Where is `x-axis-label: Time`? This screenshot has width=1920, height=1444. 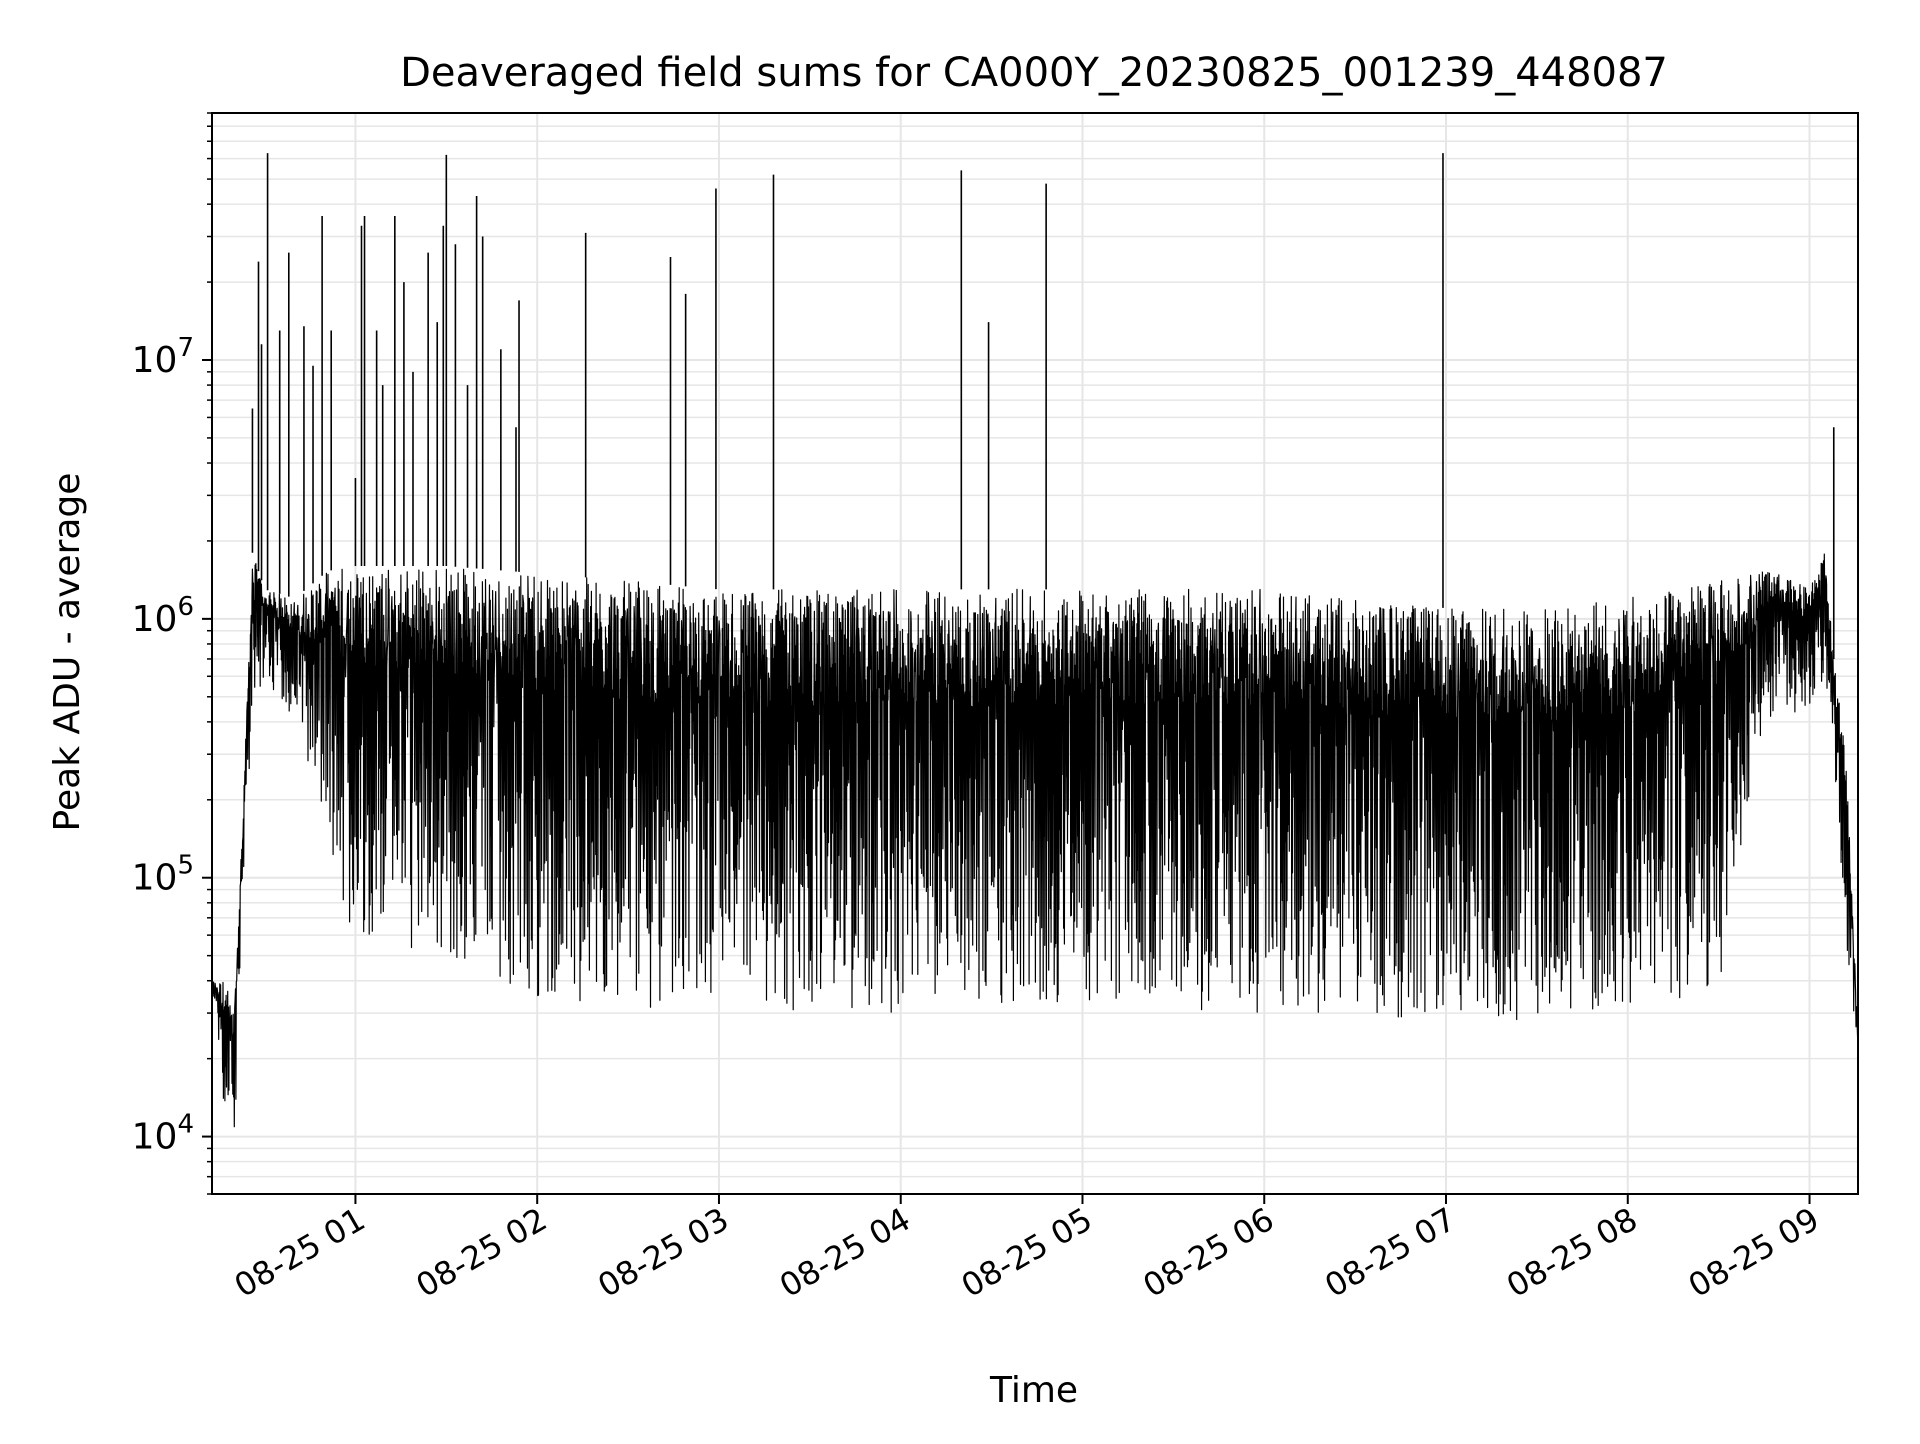
x-axis-label: Time is located at coordinates (1033, 1390).